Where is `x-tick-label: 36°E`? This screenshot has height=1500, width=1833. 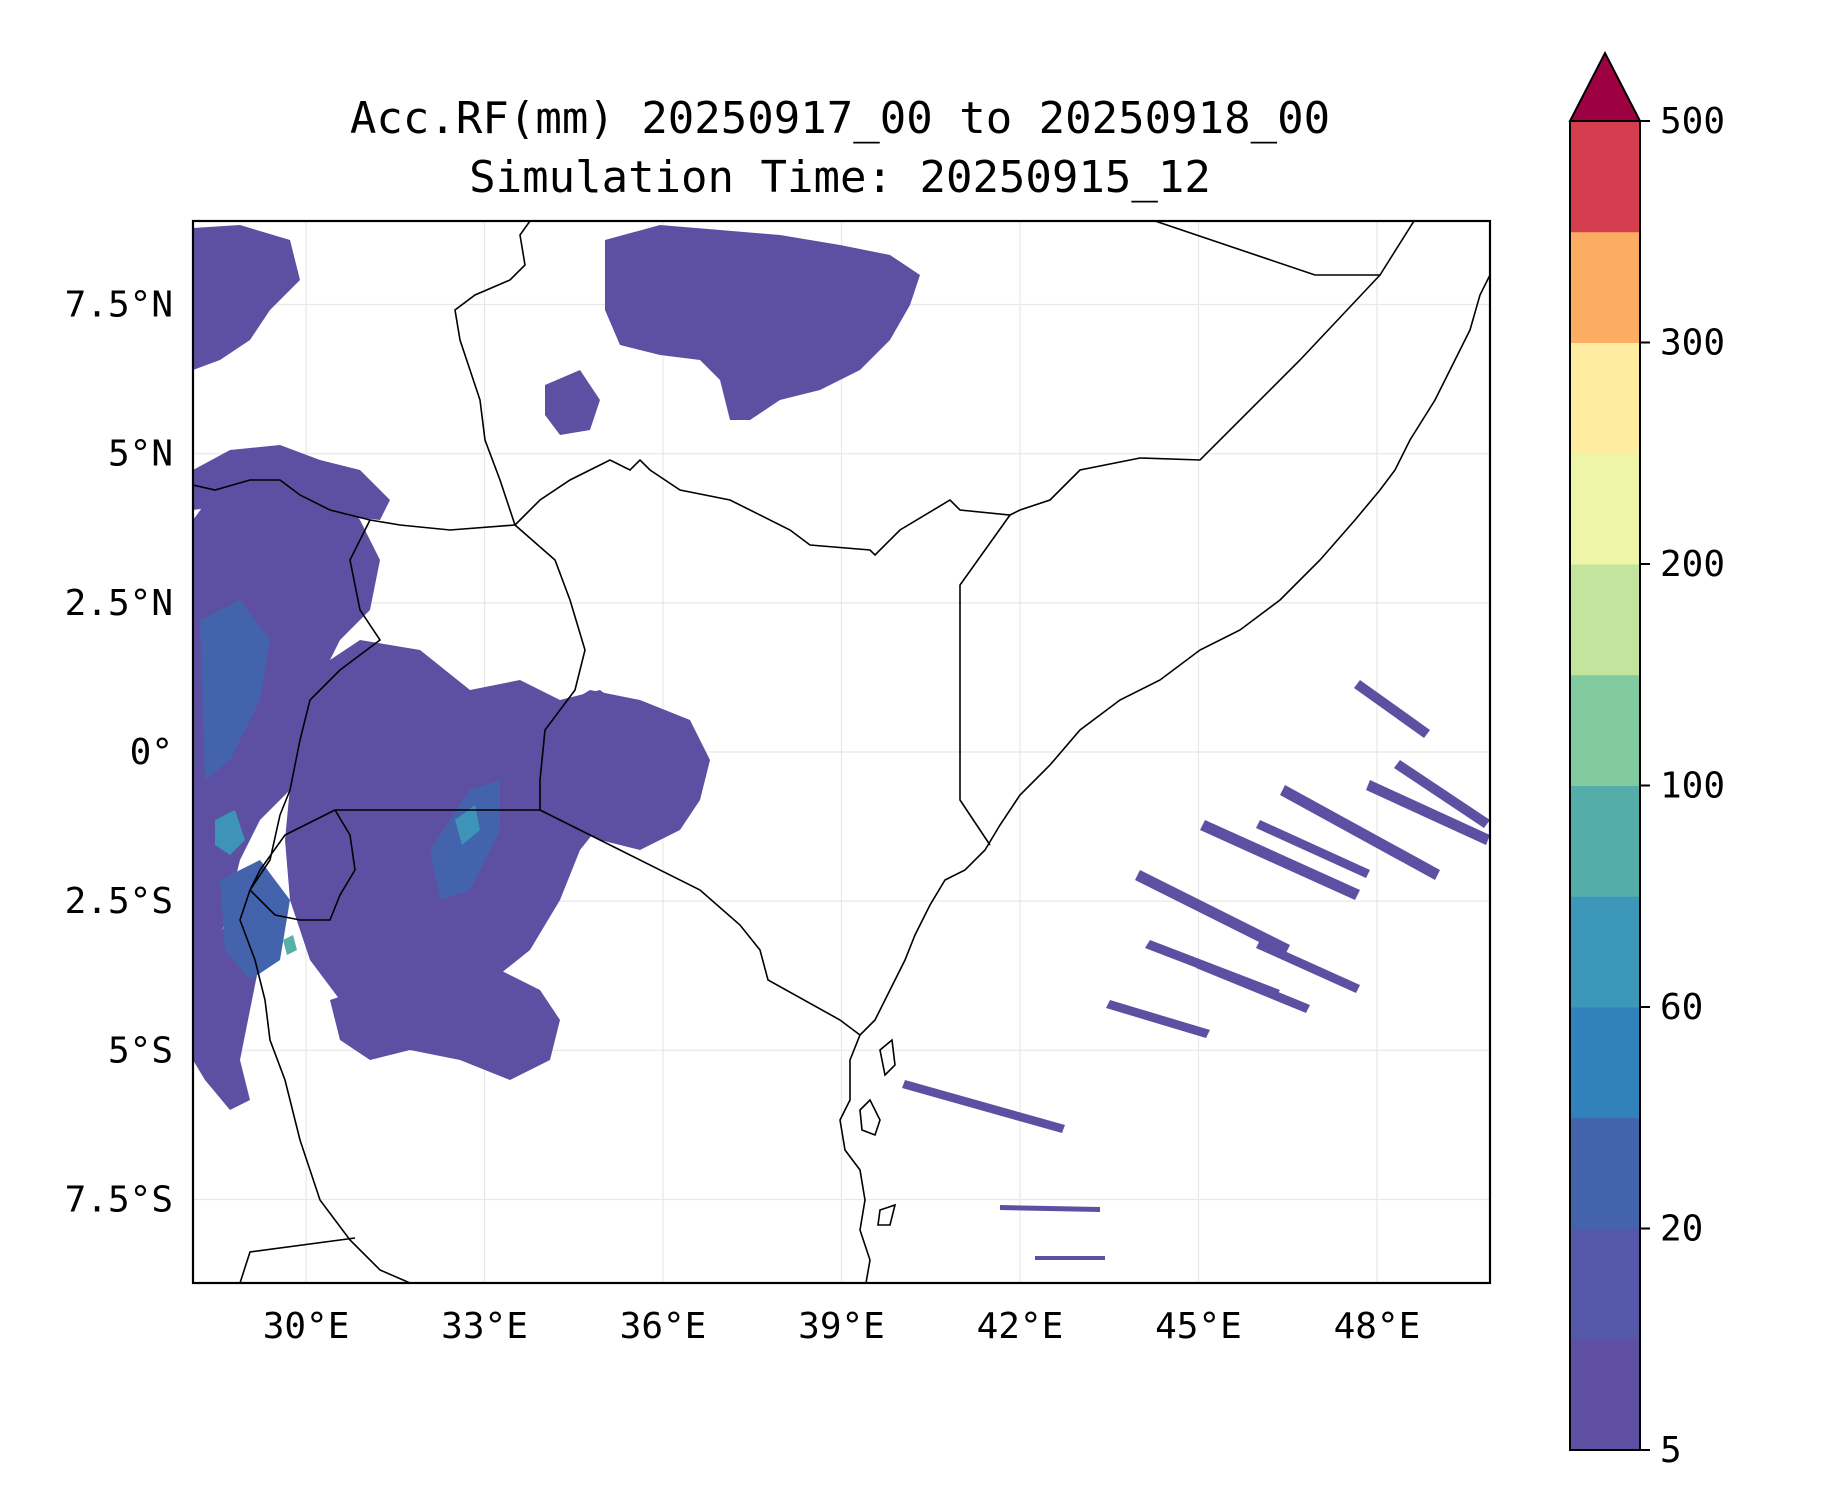 x-tick-label: 36°E is located at coordinates (663, 1326).